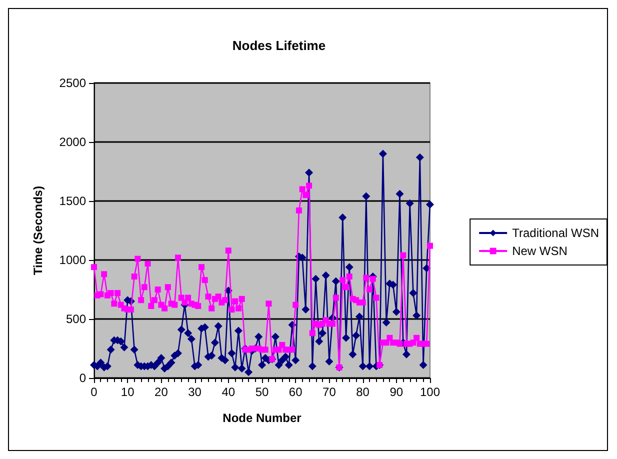 This screenshot has height=459, width=617. Describe the element at coordinates (82, 378) in the screenshot. I see `y-tick-label: 0` at that location.